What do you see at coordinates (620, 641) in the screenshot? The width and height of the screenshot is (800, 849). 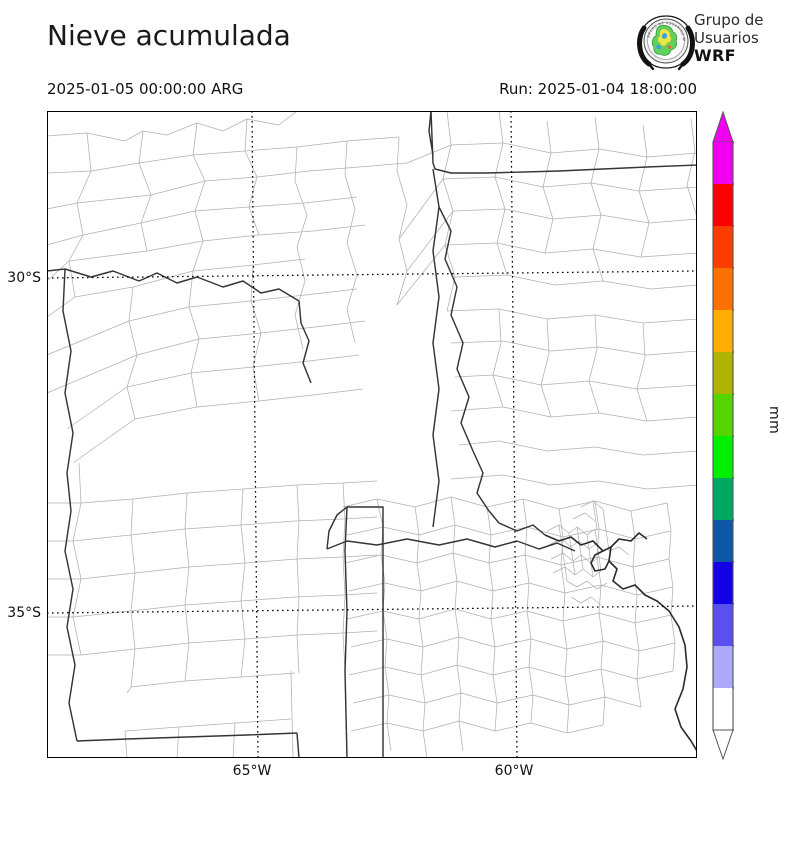 I see `coastline` at bounding box center [620, 641].